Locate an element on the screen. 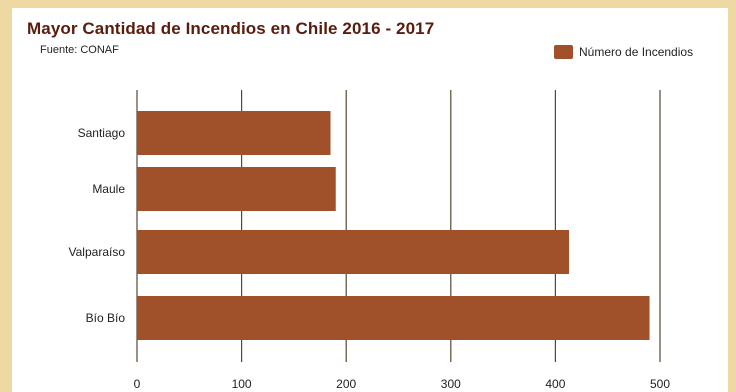 The width and height of the screenshot is (736, 392). legend-label: Número de Incendios is located at coordinates (636, 52).